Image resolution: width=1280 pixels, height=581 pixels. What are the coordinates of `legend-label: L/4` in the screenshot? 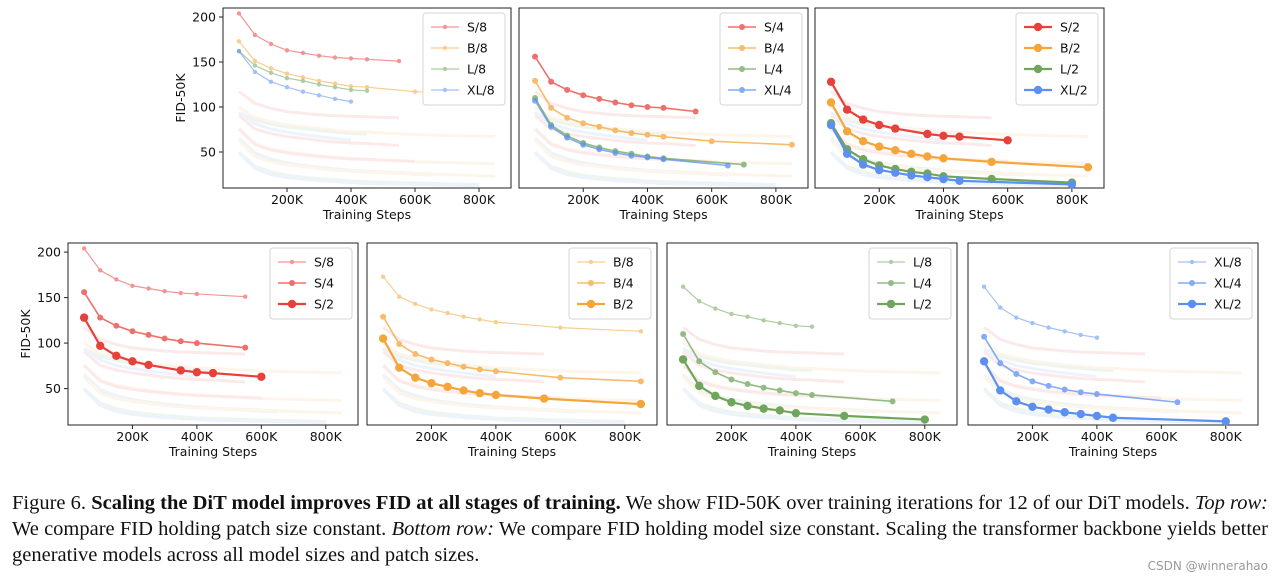 It's located at (922, 283).